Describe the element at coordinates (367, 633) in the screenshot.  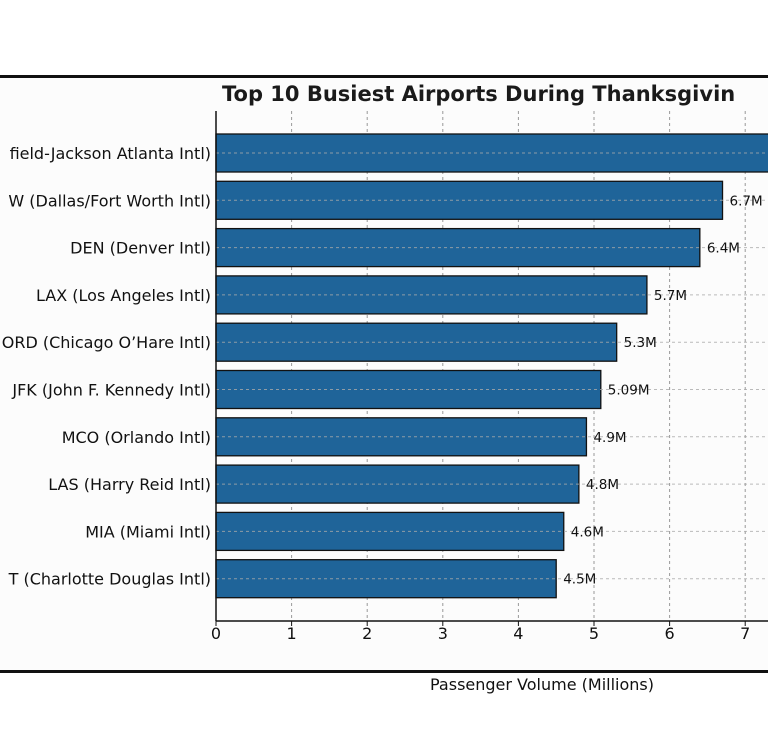
I see `x-tick-label: 2` at that location.